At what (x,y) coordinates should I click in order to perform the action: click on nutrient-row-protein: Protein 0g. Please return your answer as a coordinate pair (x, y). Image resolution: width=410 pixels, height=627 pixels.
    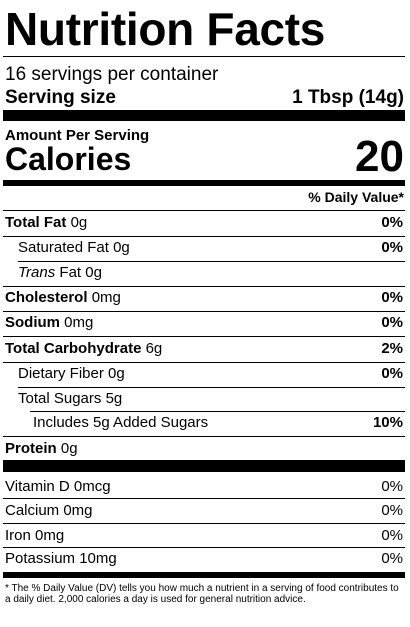
    Looking at the image, I should click on (205, 451).